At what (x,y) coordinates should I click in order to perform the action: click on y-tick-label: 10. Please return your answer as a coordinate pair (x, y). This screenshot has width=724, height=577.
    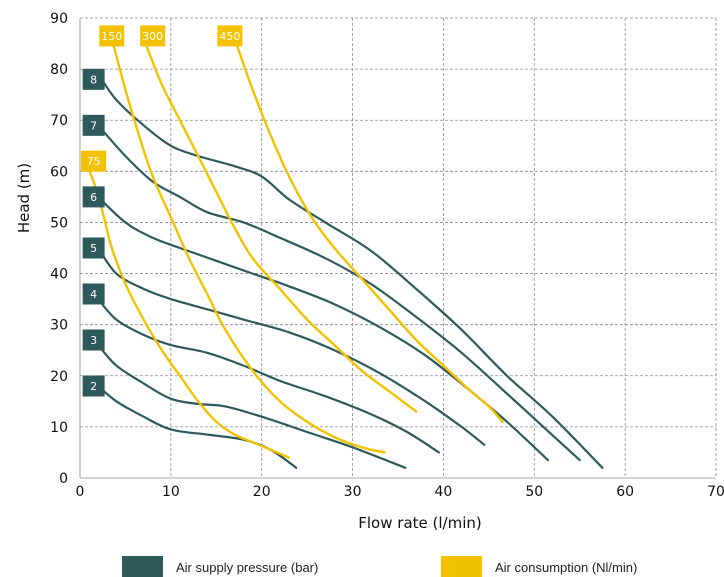
    Looking at the image, I should click on (59, 428).